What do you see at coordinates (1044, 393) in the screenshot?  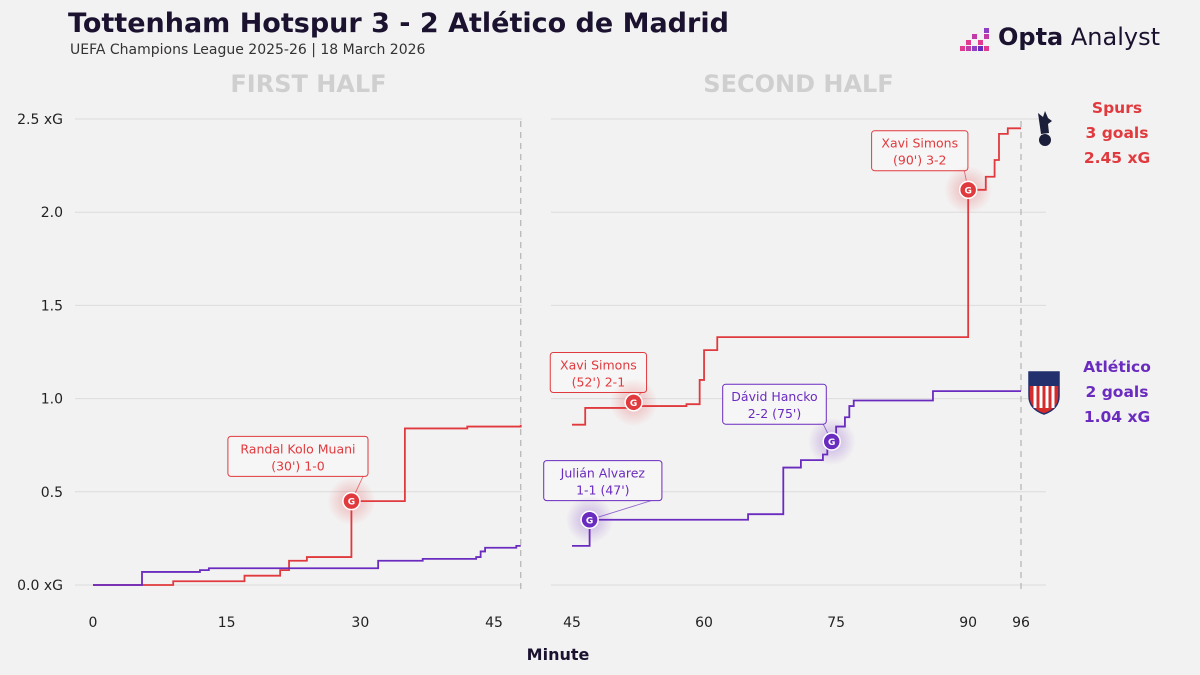 I see `atletico-crest-icon` at bounding box center [1044, 393].